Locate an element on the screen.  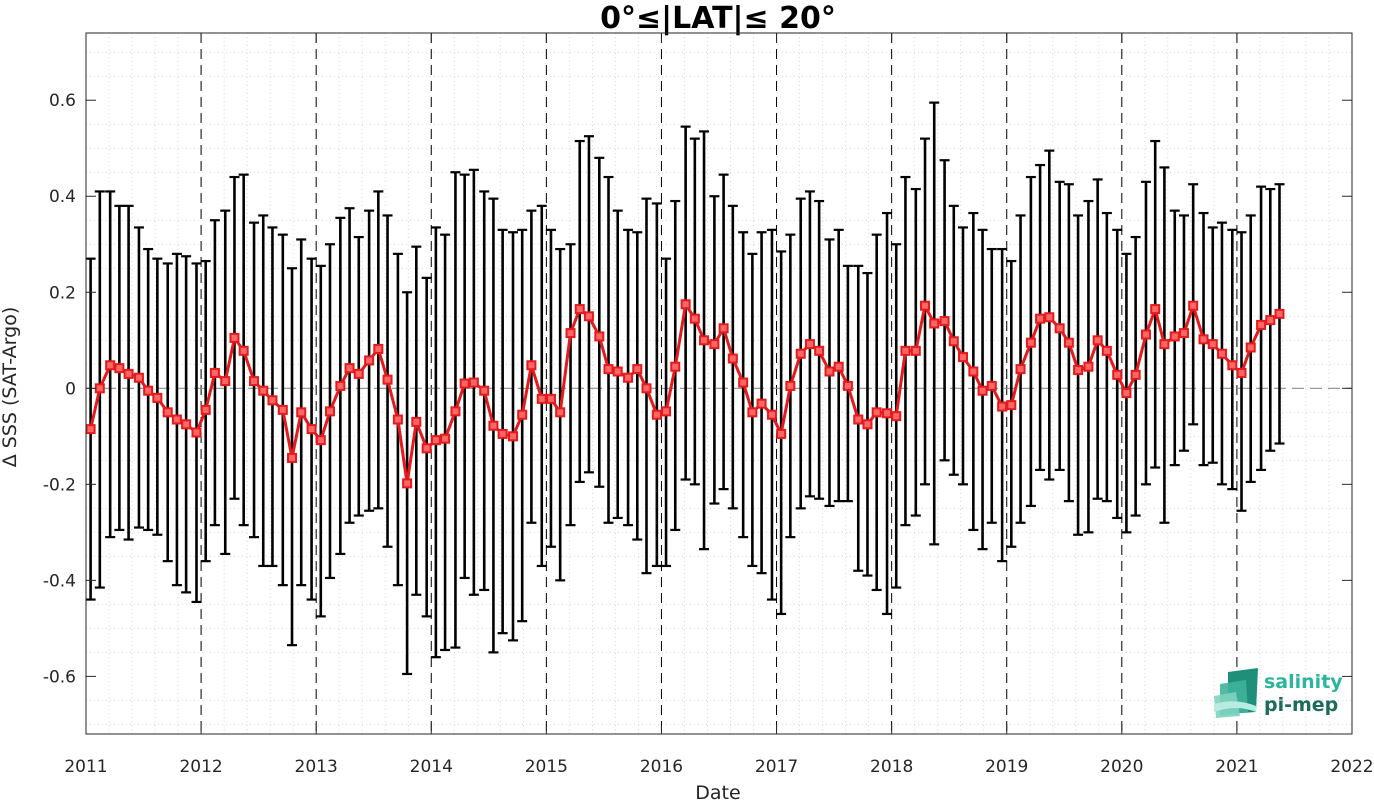
y-axis-label: Δ SSS (SAT-Argo) is located at coordinates (10, 387).